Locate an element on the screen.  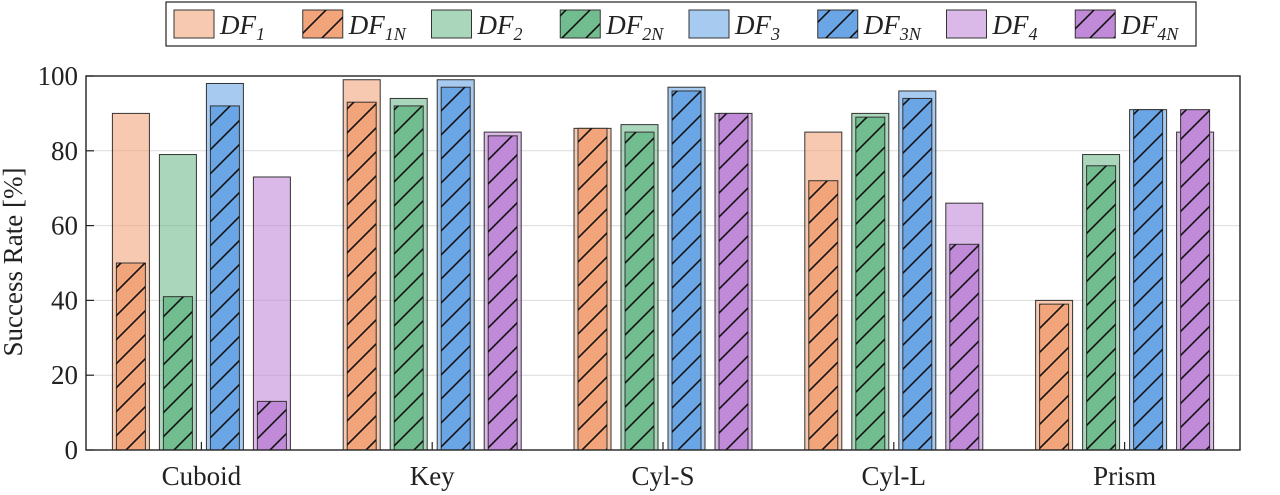
legend-swatch-df1 is located at coordinates (194, 24).